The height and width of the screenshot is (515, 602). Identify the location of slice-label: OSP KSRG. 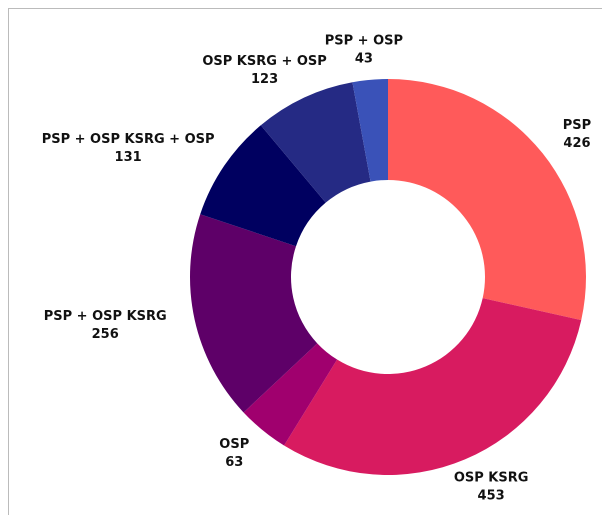
(491, 478).